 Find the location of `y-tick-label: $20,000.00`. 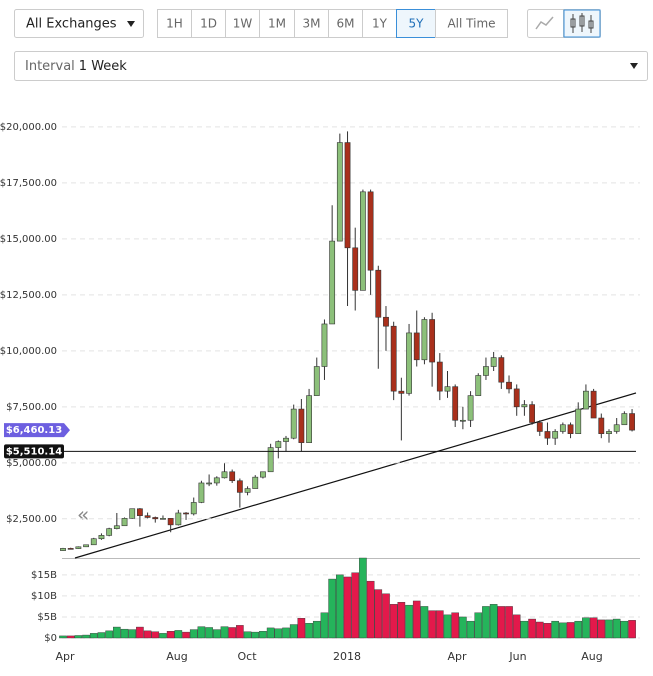

y-tick-label: $20,000.00 is located at coordinates (28, 127).